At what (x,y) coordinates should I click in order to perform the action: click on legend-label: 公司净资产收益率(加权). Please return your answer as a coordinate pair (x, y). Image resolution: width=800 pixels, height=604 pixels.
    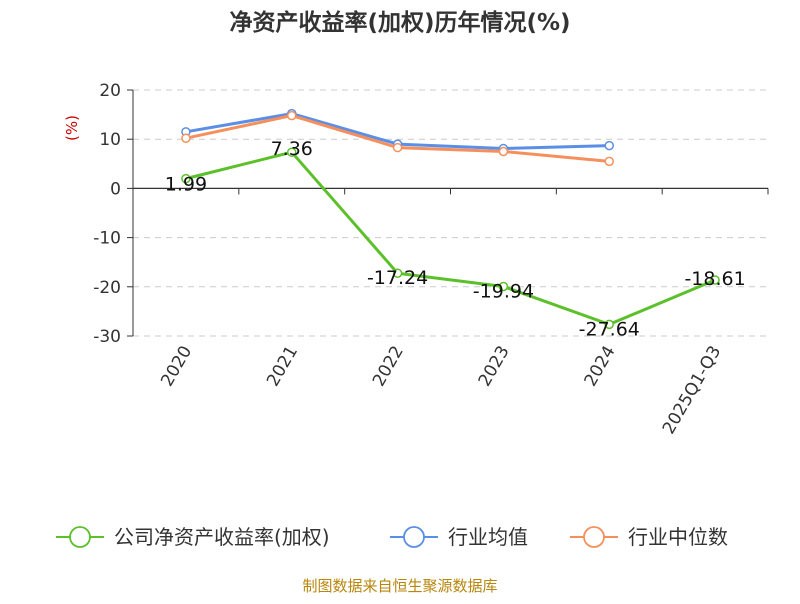
    Looking at the image, I should click on (222, 537).